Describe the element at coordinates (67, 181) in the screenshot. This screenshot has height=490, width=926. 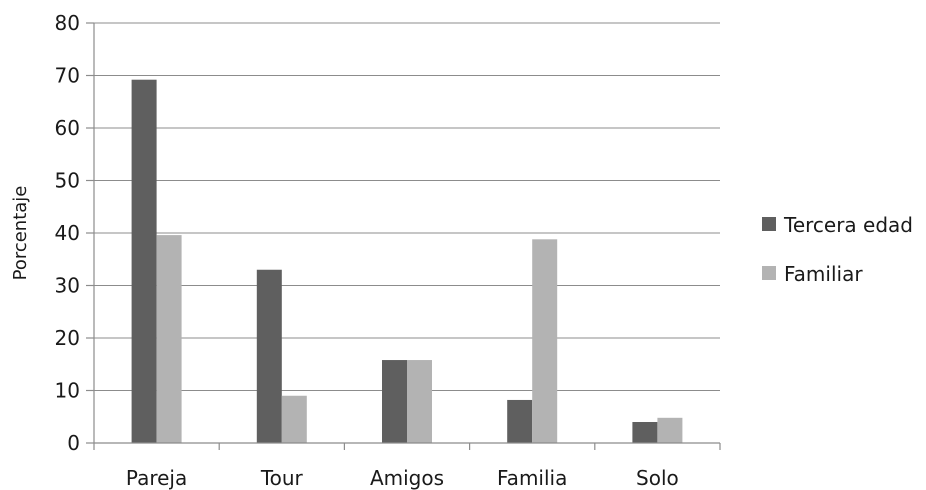
I see `y-tick-label: 50` at that location.